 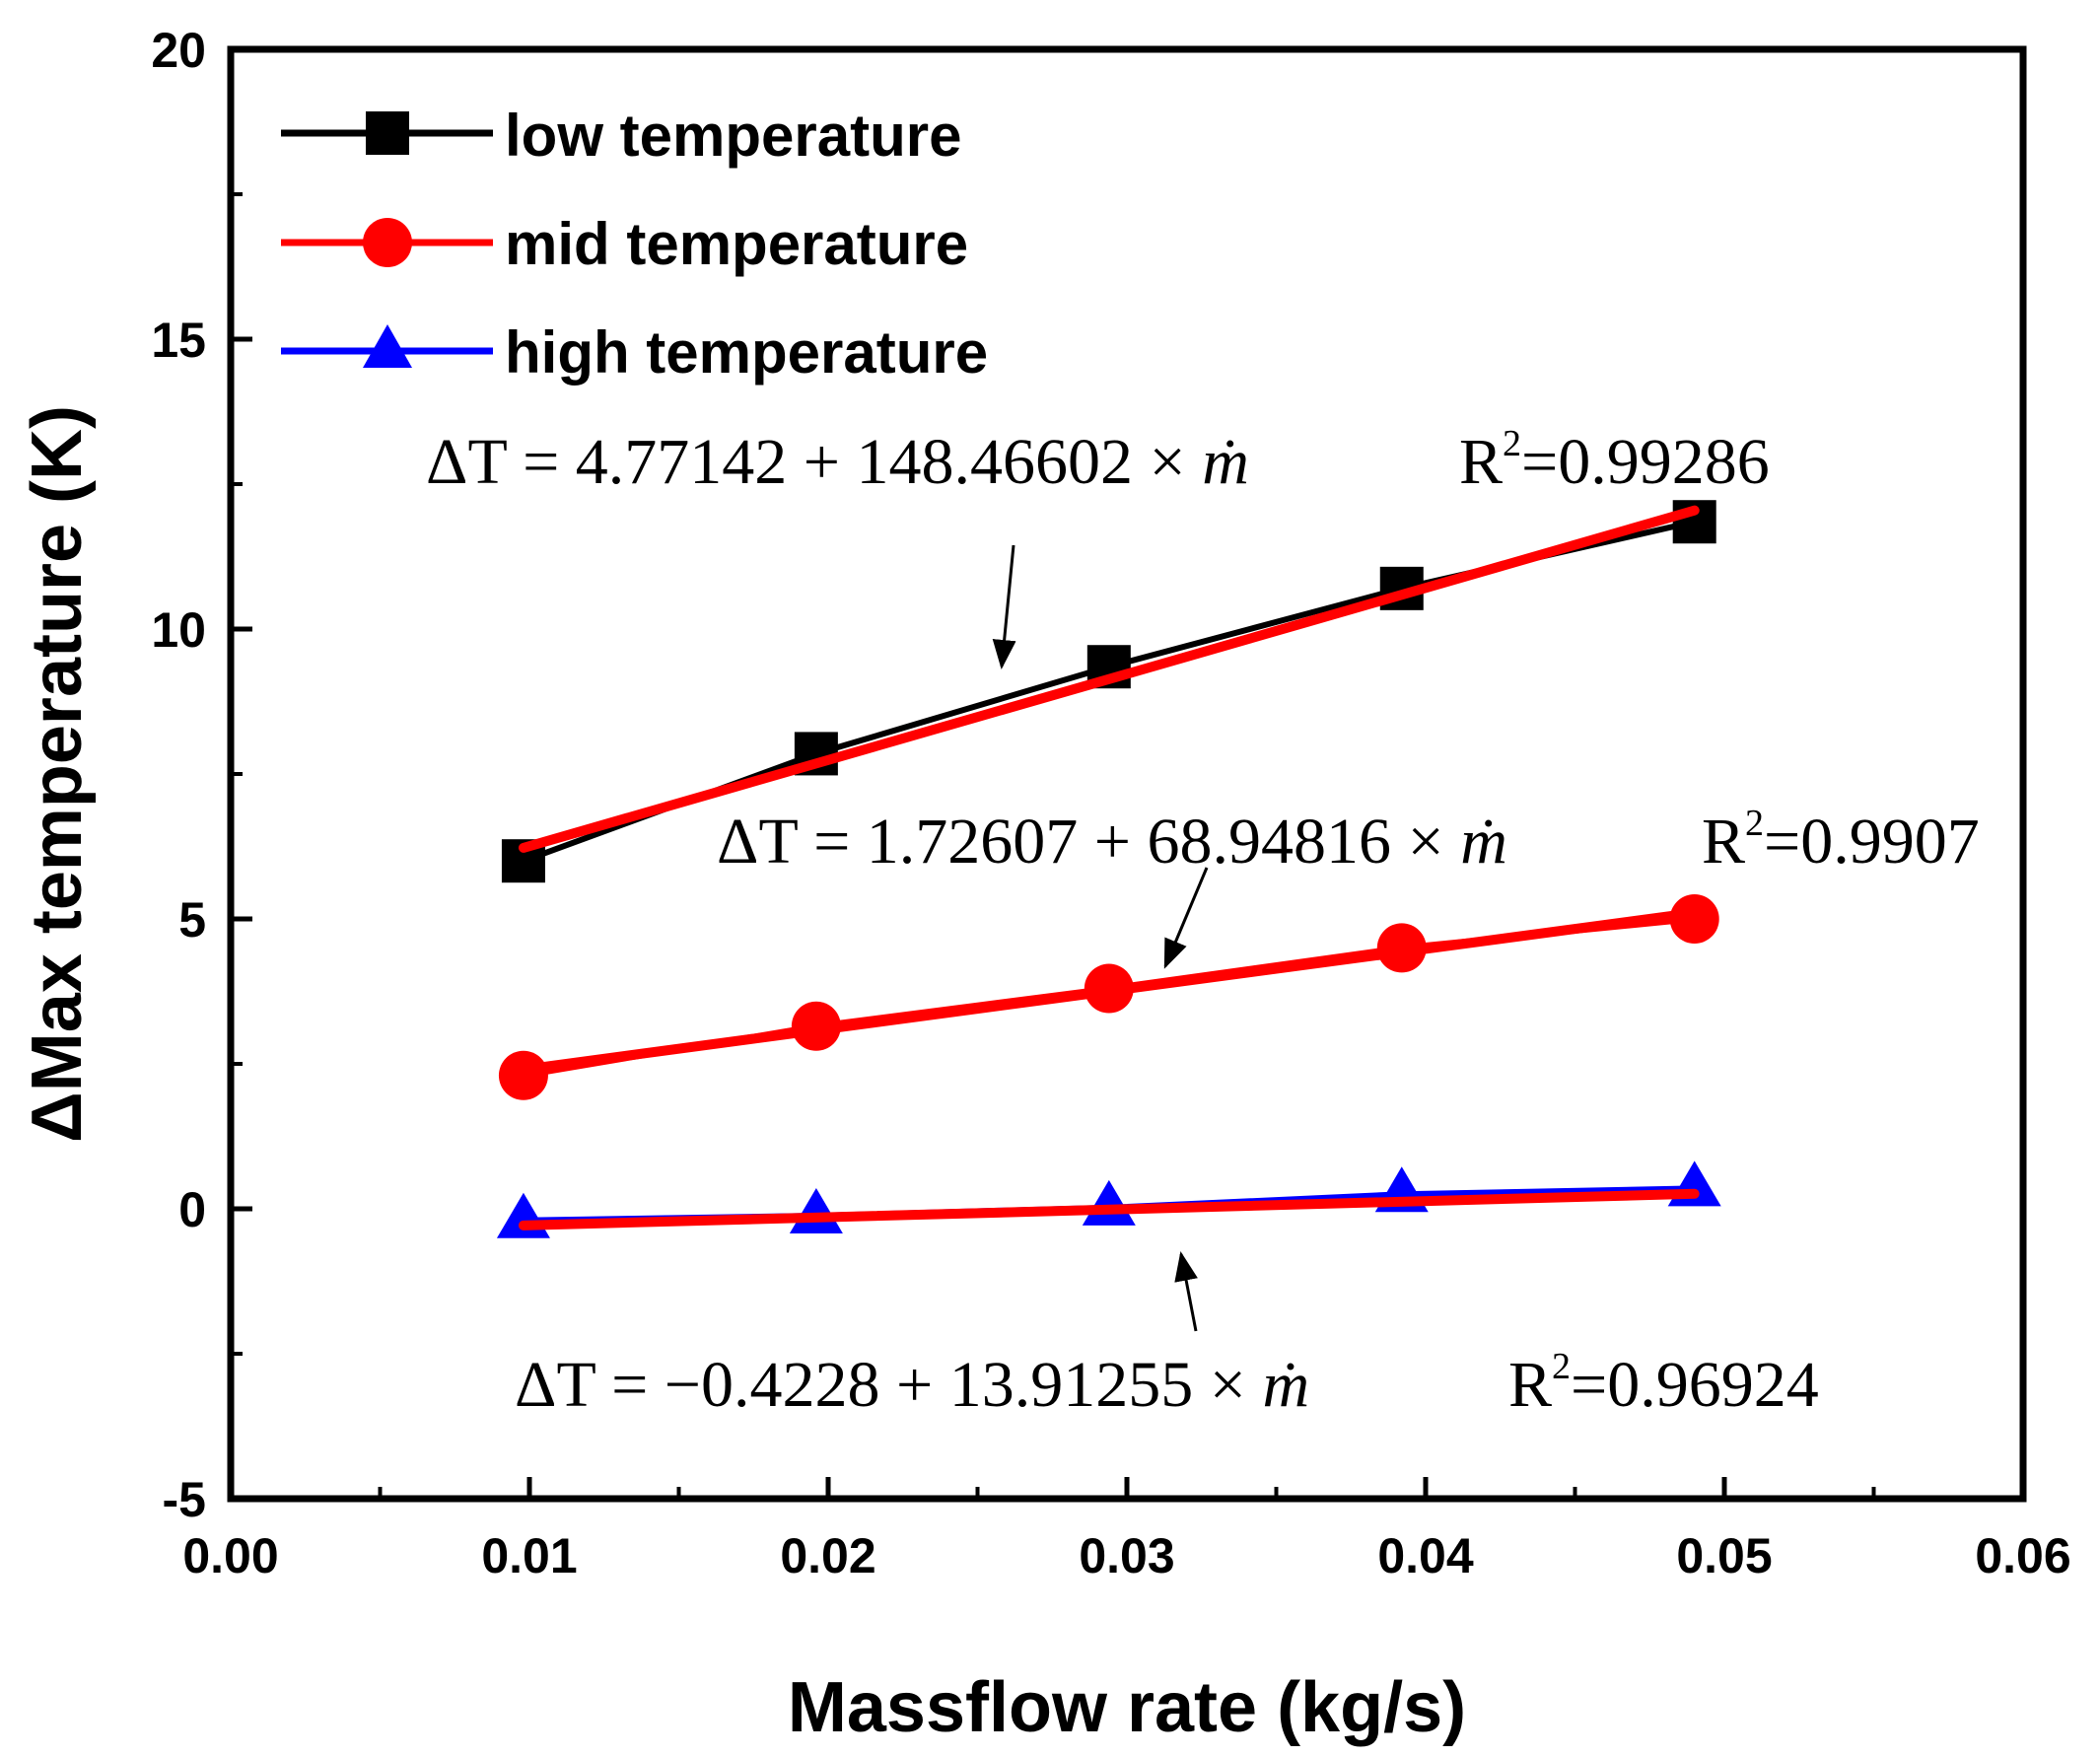 What do you see at coordinates (1645, 462) in the screenshot?
I see `equation-low-r2-value: =0.99286` at bounding box center [1645, 462].